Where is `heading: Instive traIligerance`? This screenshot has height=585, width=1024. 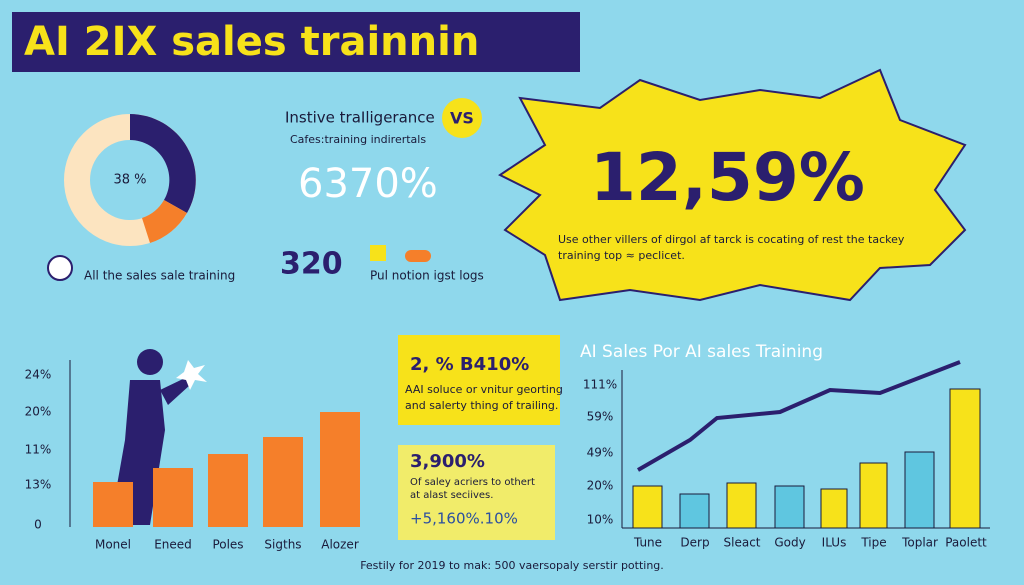
heading: Instive traIligerance is located at coordinates (360, 118).